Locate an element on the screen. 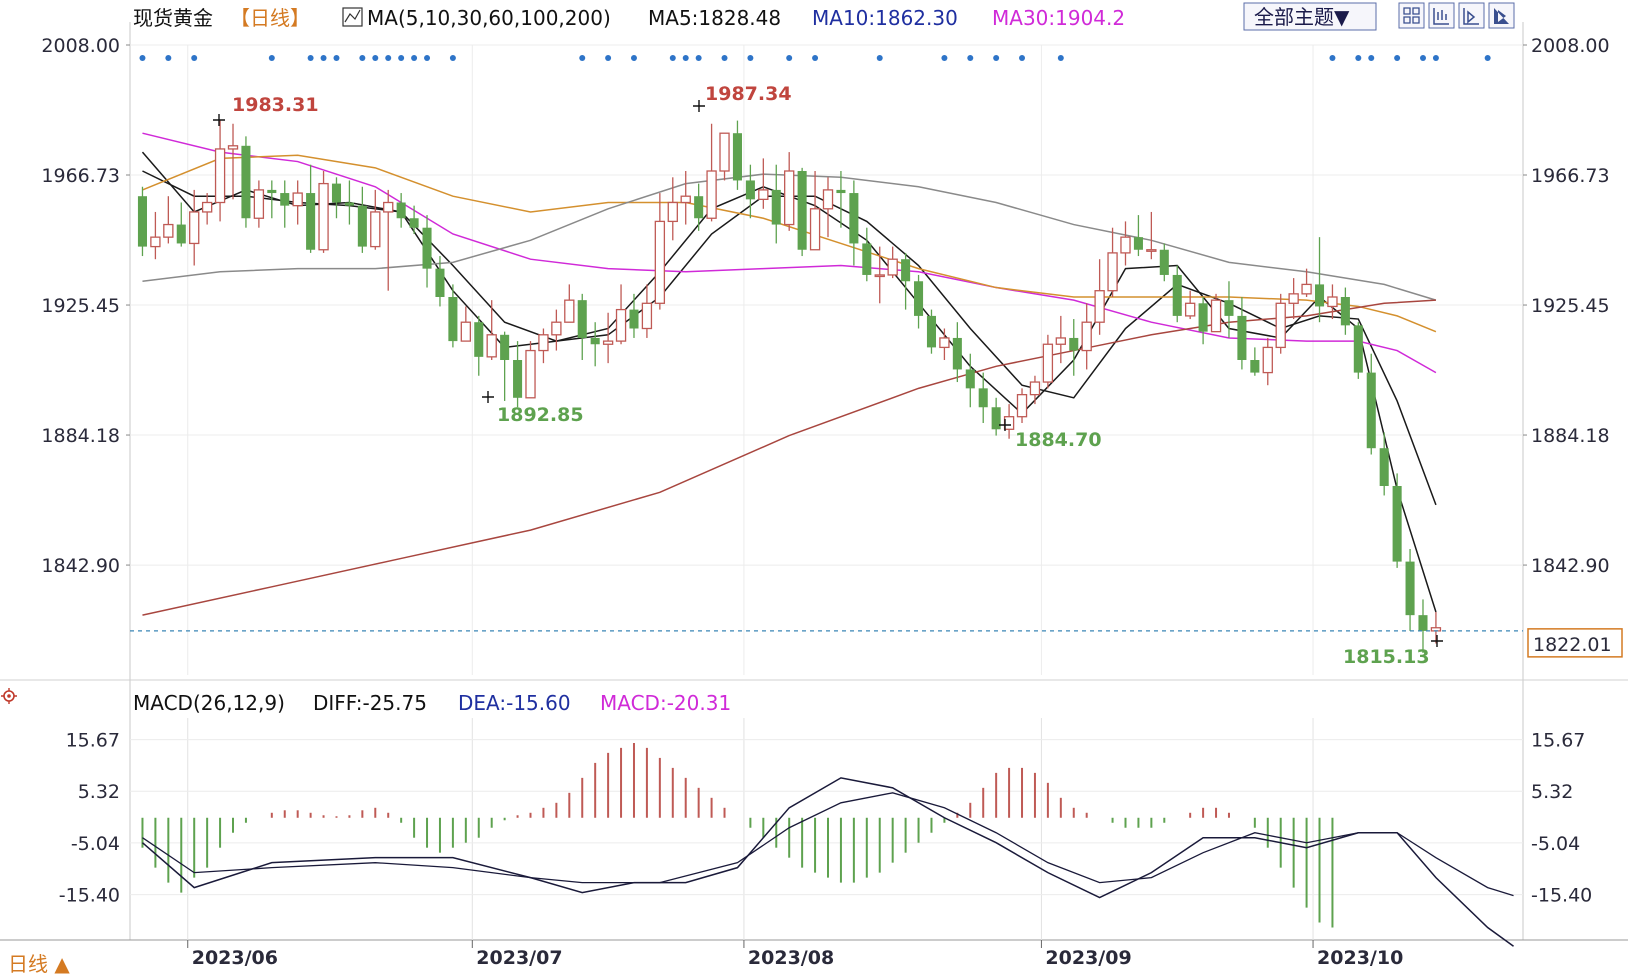  signal-markers is located at coordinates (815, 58).